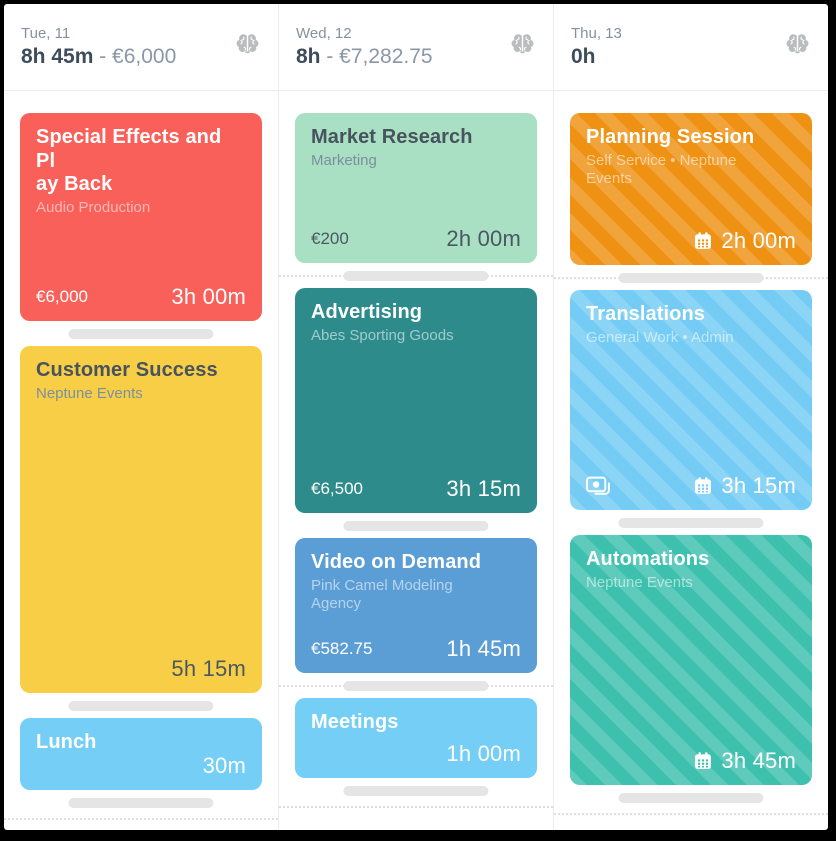 Image resolution: width=836 pixels, height=841 pixels. Describe the element at coordinates (648, 559) in the screenshot. I see `entry-title: Automations` at that location.